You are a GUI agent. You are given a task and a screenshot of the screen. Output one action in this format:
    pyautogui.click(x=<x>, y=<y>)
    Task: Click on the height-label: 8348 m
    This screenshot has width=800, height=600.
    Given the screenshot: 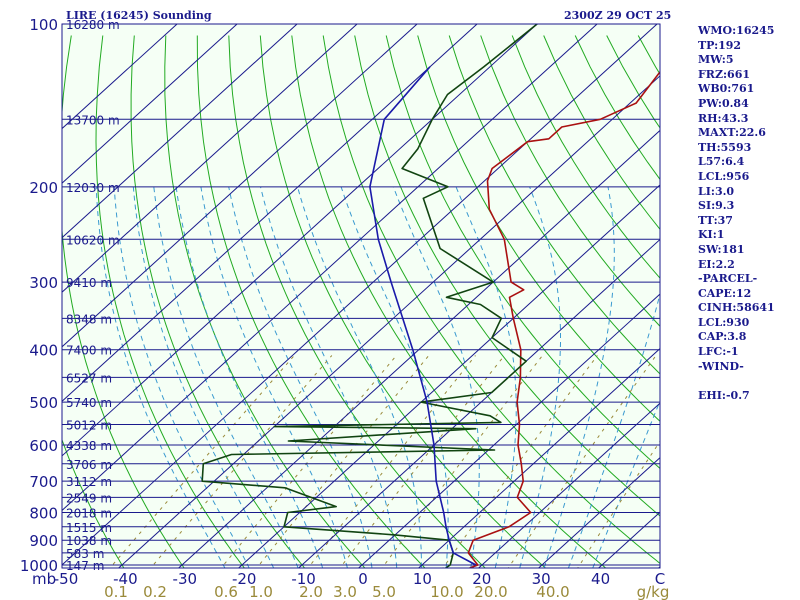 What is the action you would take?
    pyautogui.click(x=89, y=319)
    